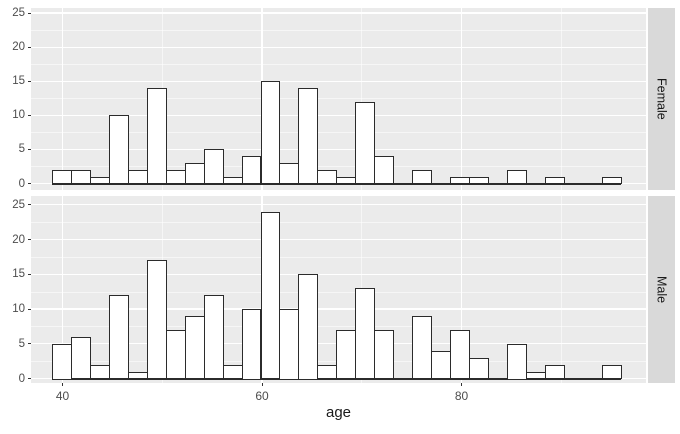 This screenshot has height=434, width=680. I want to click on x-axis-tick-label: 40, so click(62, 395).